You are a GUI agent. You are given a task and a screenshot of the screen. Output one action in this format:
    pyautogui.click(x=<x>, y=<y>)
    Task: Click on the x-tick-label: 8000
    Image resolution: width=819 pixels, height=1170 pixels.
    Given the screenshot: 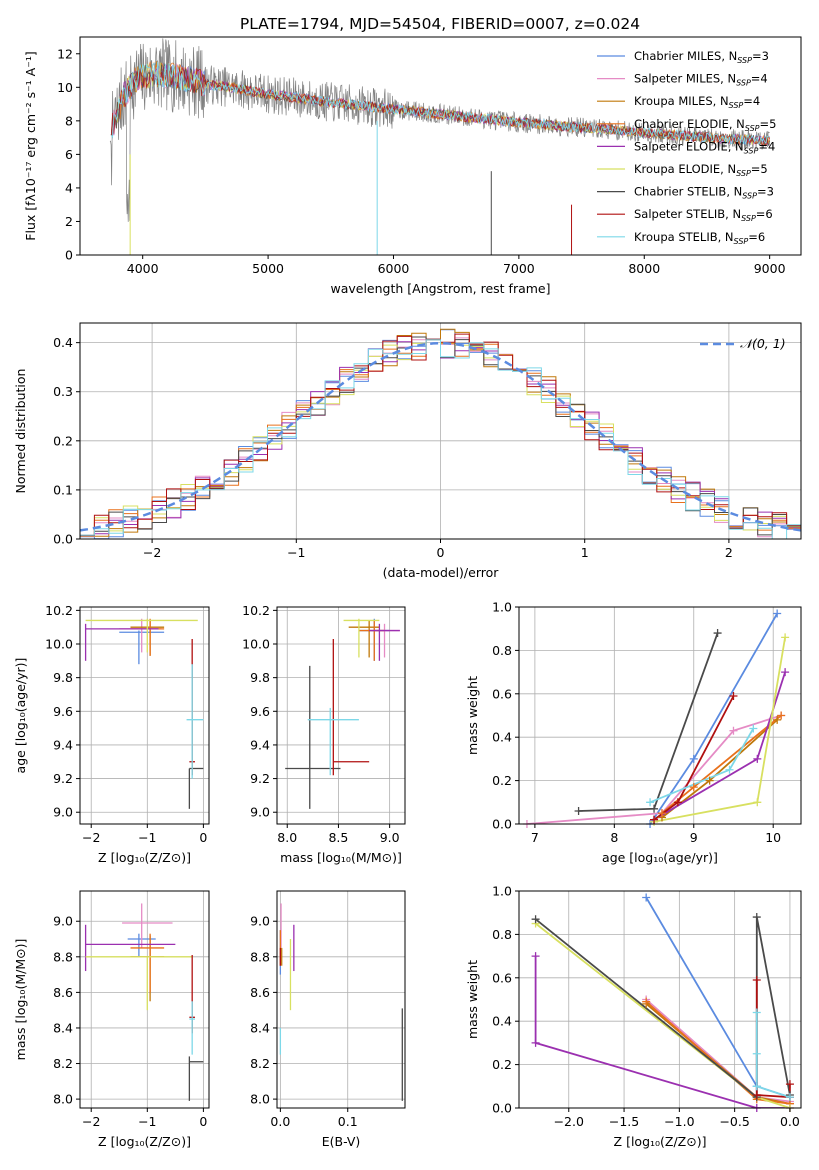 What is the action you would take?
    pyautogui.click(x=644, y=268)
    